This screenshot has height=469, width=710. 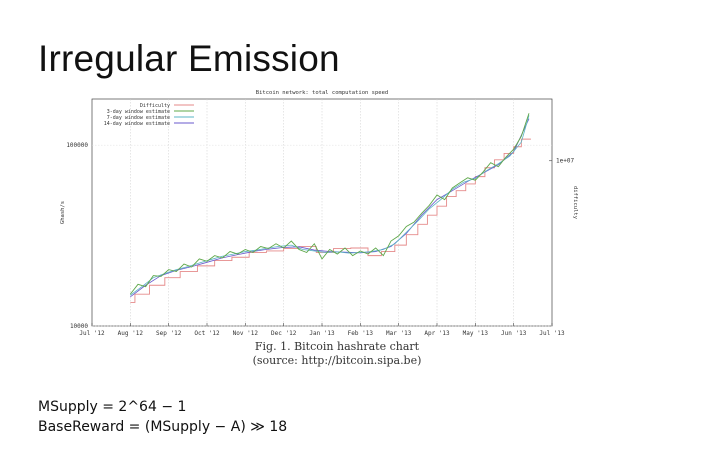 I want to click on x-tick-label: May '13, so click(x=476, y=333).